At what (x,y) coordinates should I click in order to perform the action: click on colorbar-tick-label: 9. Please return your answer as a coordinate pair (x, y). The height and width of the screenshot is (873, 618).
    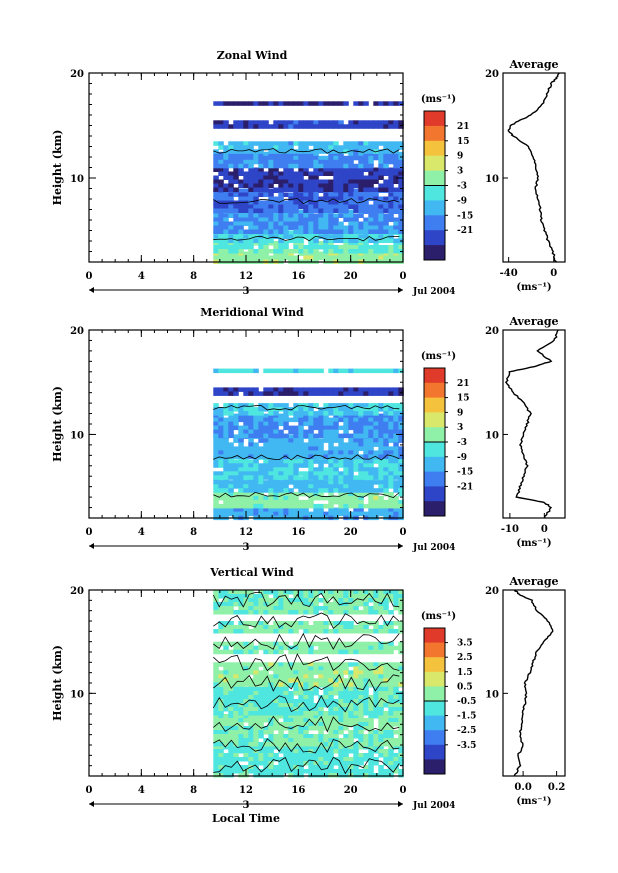
    Looking at the image, I should click on (460, 157).